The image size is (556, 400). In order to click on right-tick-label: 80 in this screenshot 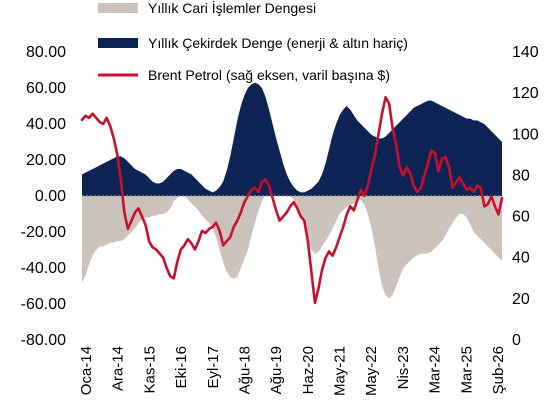, I will do `click(521, 175)`.